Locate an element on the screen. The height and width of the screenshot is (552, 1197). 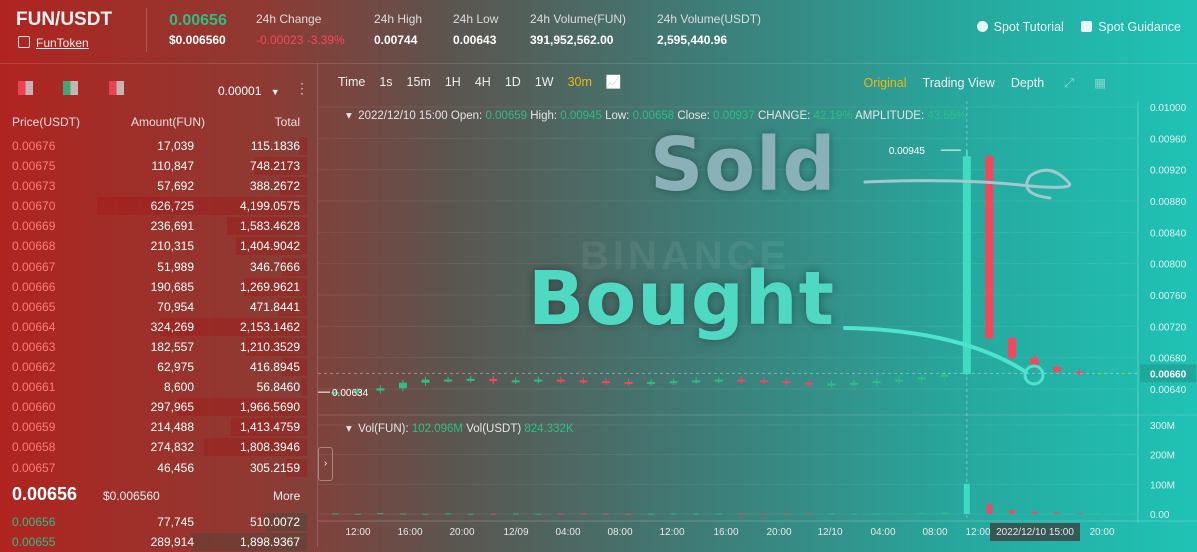
row-total: 388.2672 is located at coordinates (274, 186).